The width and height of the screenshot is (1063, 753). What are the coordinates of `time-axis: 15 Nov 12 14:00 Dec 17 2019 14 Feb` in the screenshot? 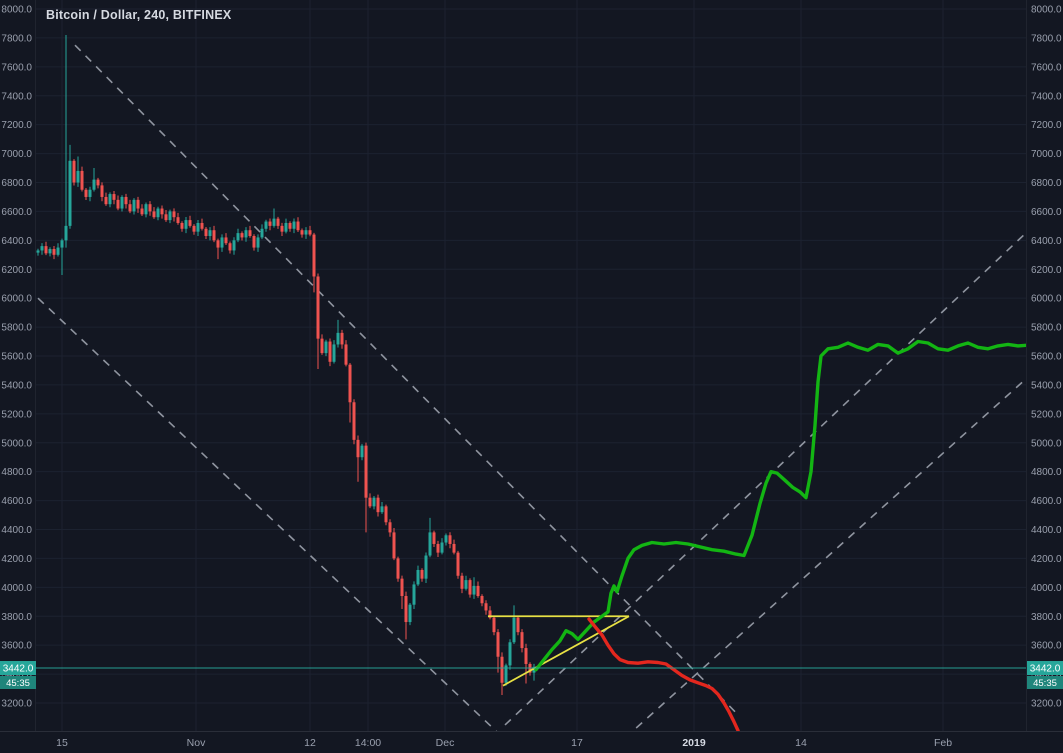 It's located at (504, 743).